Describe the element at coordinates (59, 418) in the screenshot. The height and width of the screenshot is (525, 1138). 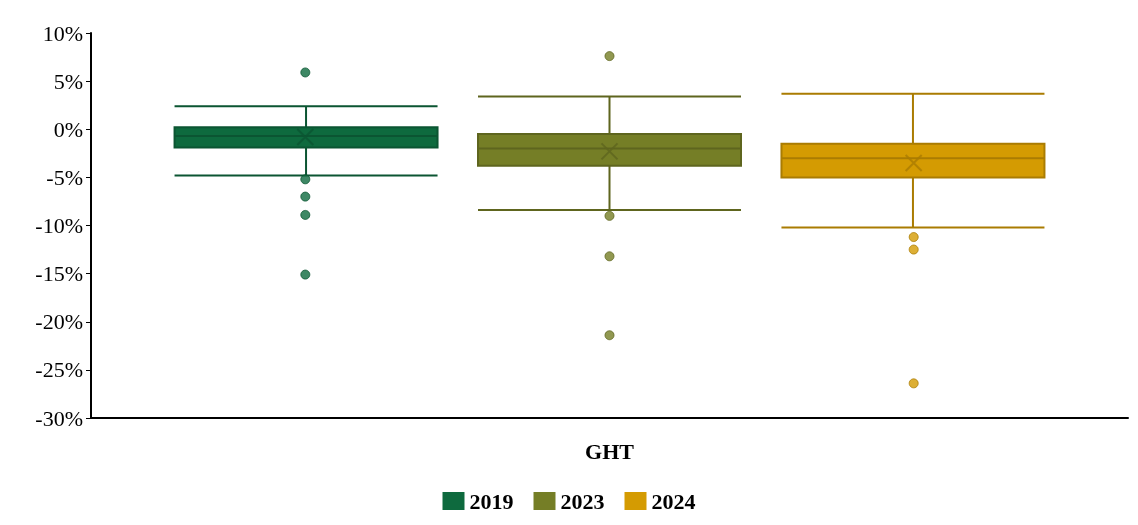
I see `y-tick-label: -30%` at that location.